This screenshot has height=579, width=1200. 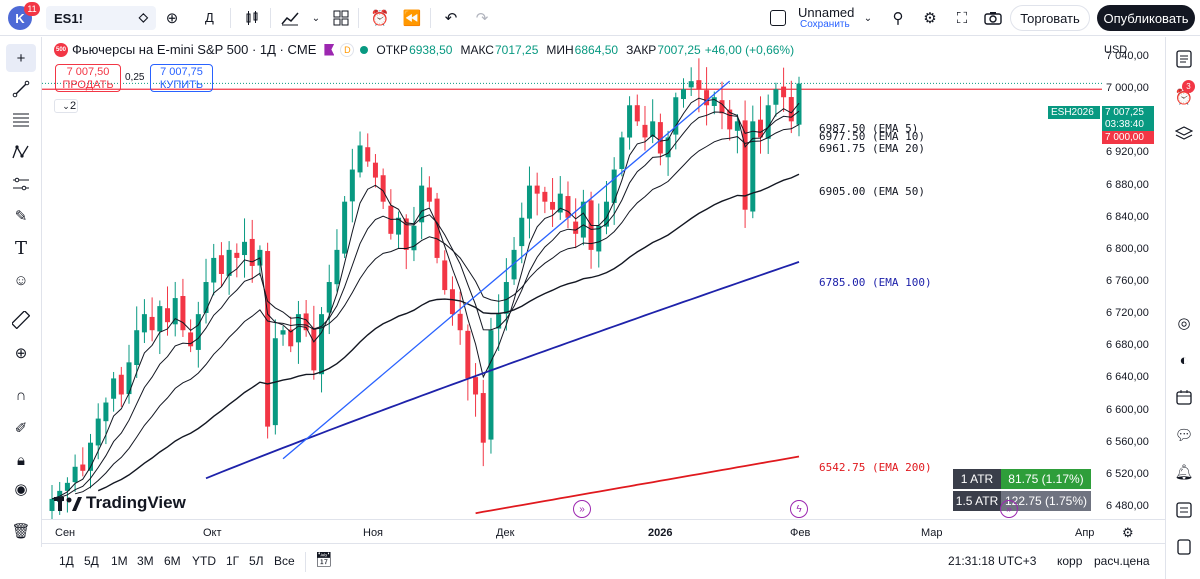 I want to click on range-5d: 5Д, so click(x=91, y=561).